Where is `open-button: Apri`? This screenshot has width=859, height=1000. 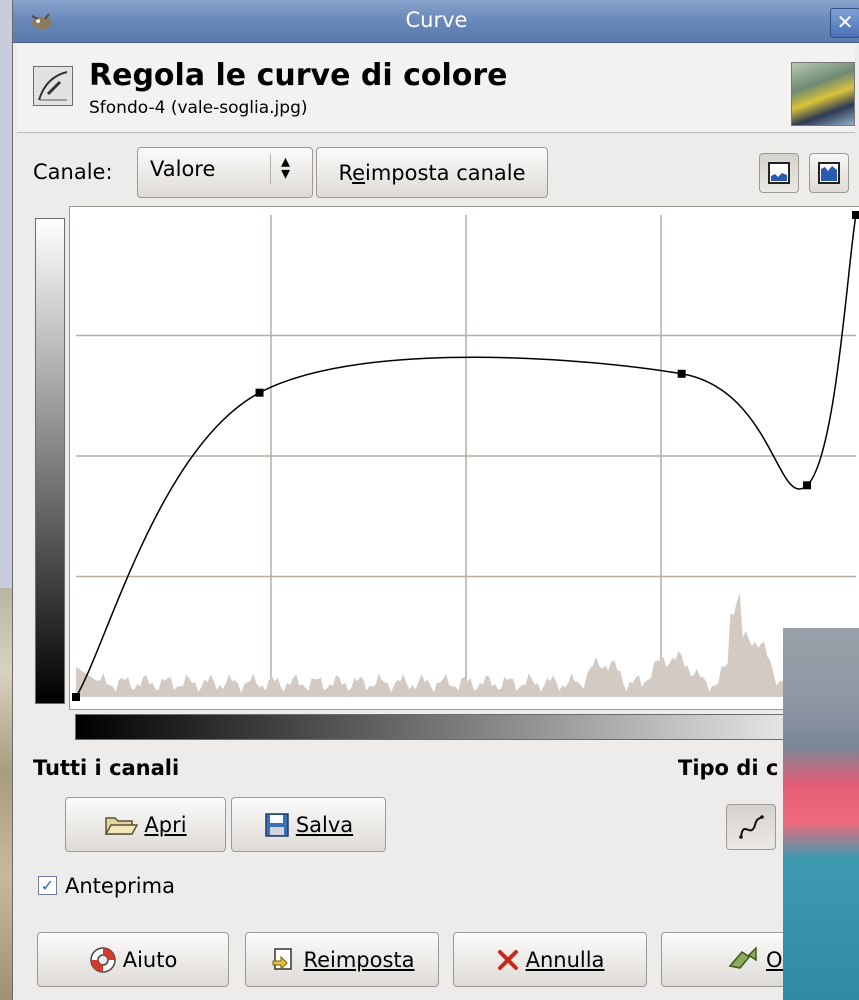
open-button: Apri is located at coordinates (145, 824).